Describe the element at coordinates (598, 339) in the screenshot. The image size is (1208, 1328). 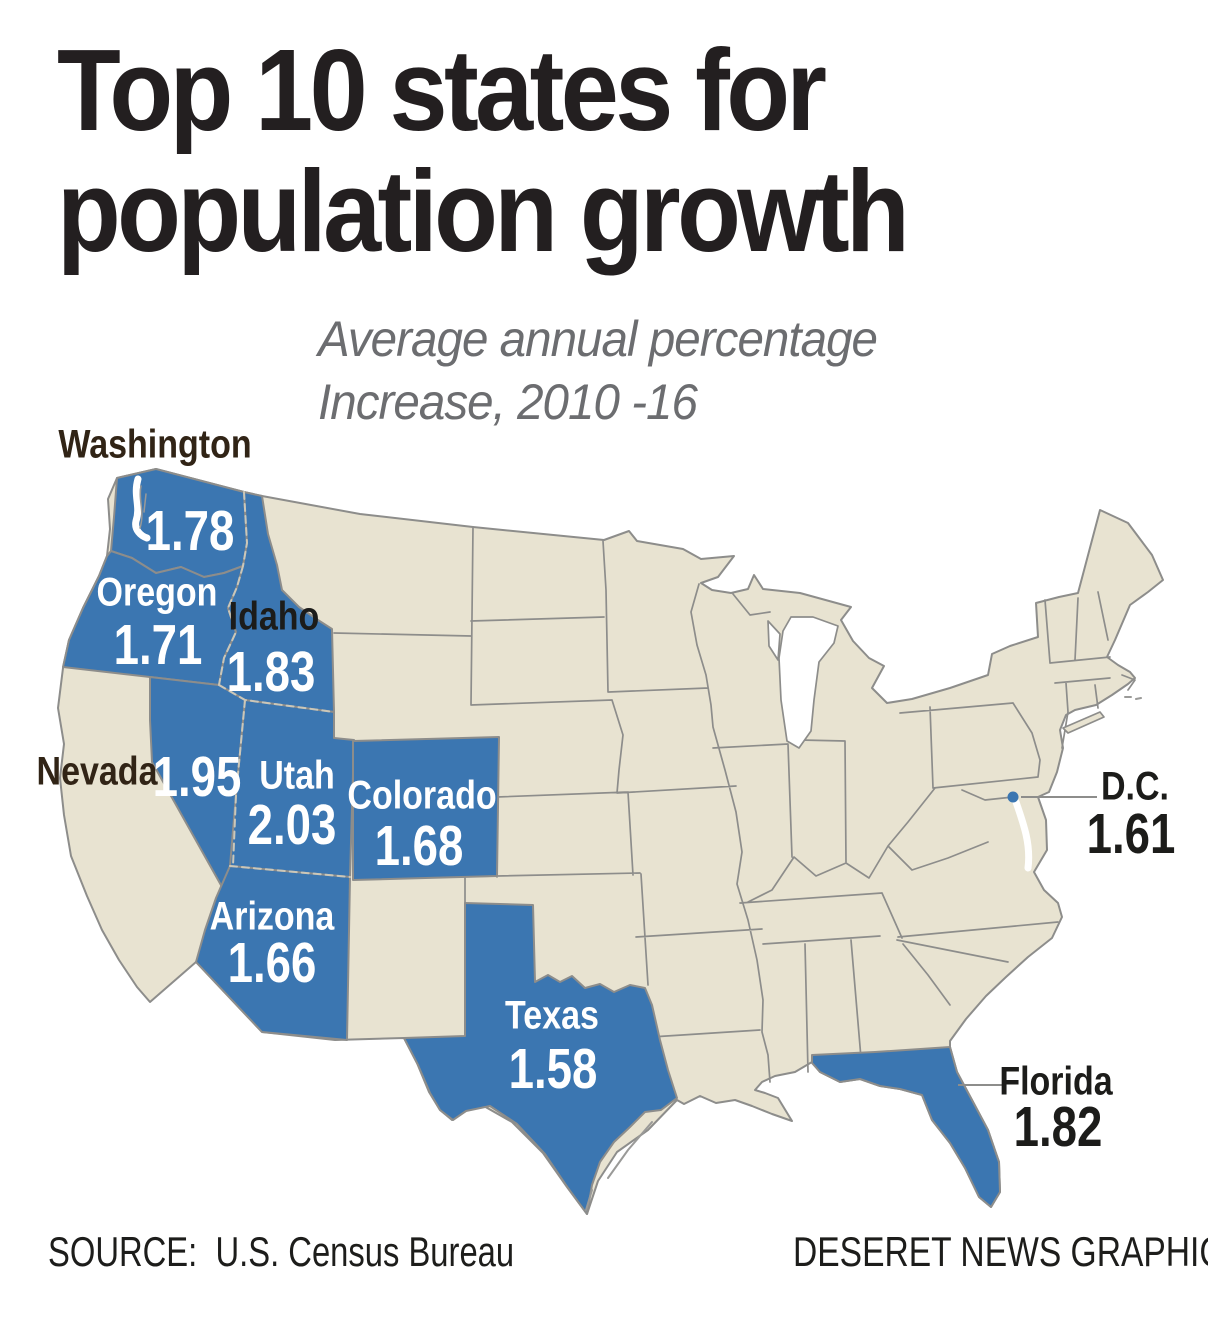
I see `subtitle-line-1: Average annual percentage` at that location.